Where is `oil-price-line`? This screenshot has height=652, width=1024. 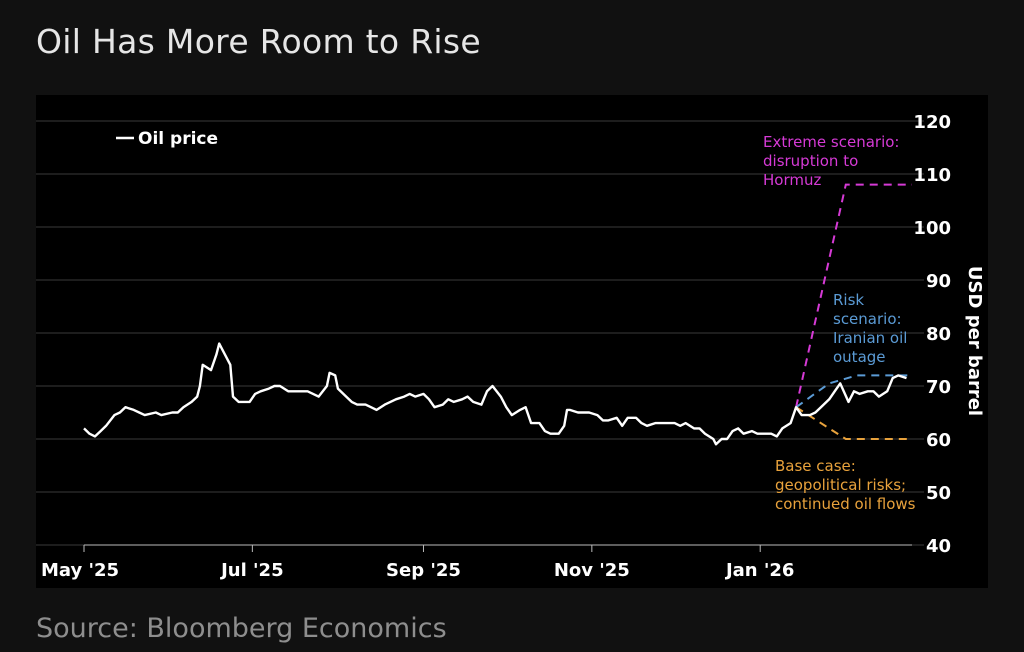 oil-price-line is located at coordinates (495, 394).